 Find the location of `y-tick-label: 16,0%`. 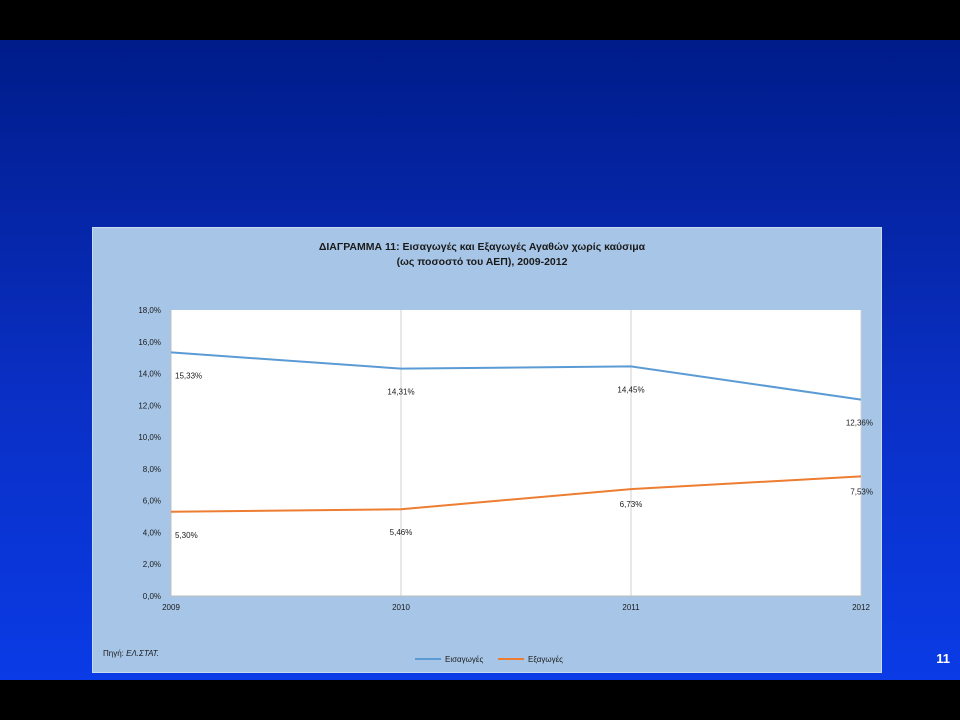

y-tick-label: 16,0% is located at coordinates (149, 342).